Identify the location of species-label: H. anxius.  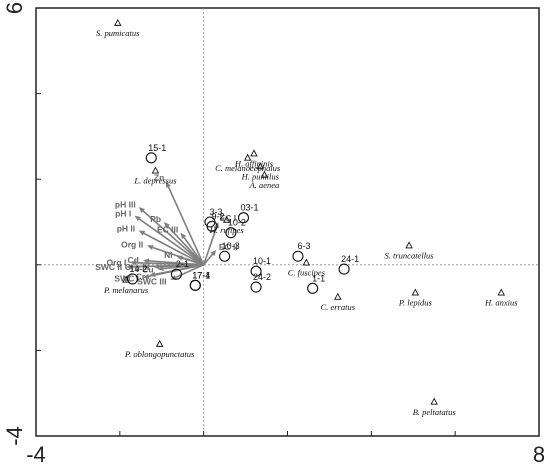
(501, 303).